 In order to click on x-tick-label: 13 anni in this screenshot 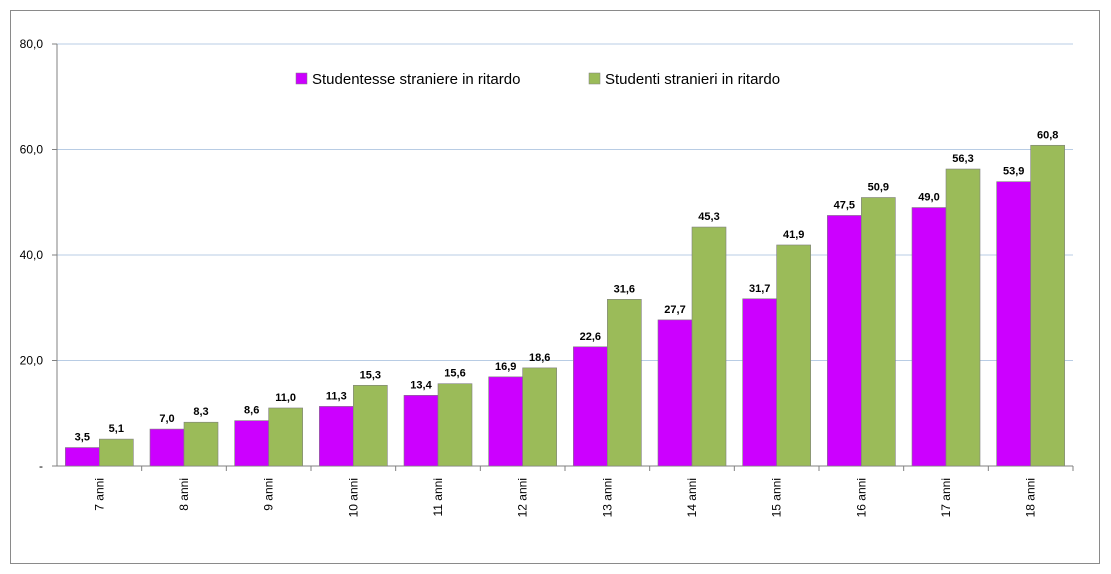, I will do `click(607, 497)`.